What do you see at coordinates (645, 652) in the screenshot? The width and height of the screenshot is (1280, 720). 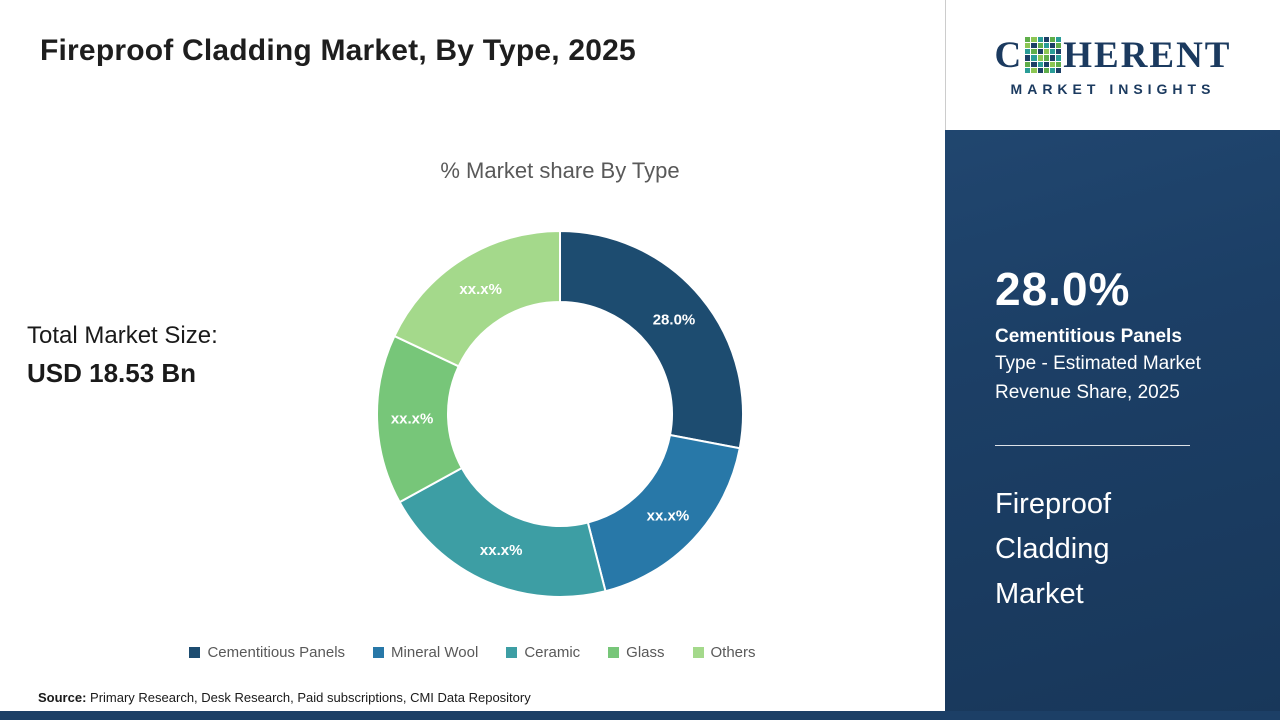 I see `legend-label-glass: Glass` at bounding box center [645, 652].